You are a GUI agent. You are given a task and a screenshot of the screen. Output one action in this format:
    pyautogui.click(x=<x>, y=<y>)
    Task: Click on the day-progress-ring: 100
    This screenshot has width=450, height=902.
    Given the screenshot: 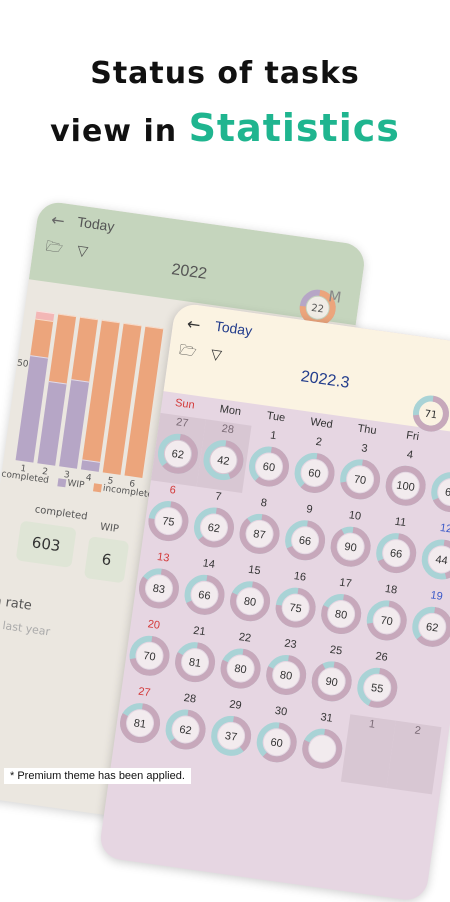 What is the action you would take?
    pyautogui.click(x=405, y=485)
    